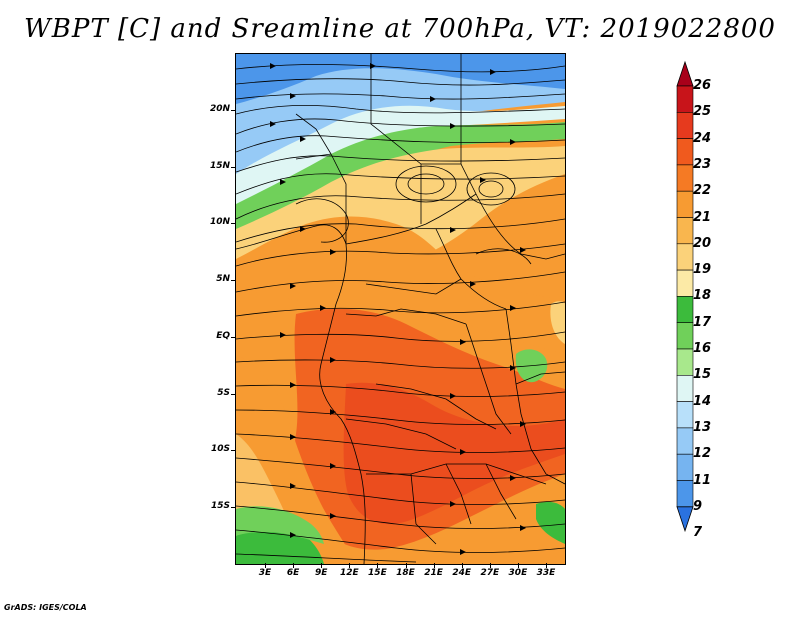 The image size is (800, 618). Describe the element at coordinates (702, 401) in the screenshot. I see `colorbar-level-label: 14` at that location.